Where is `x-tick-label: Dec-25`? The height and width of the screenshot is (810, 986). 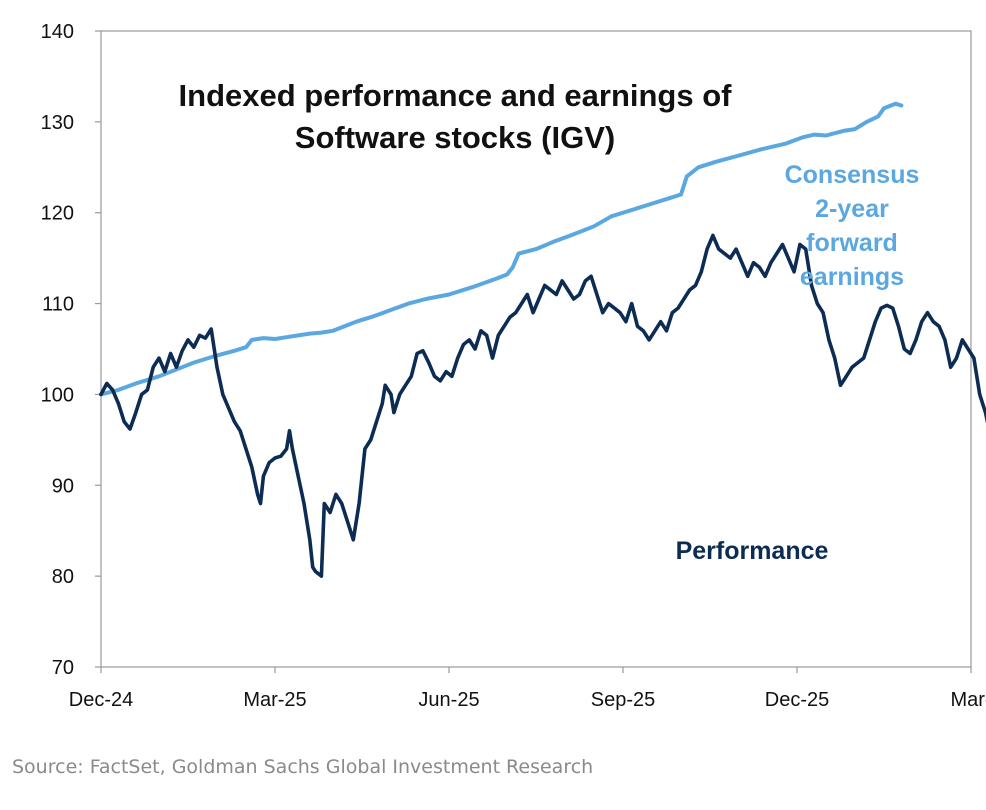 x-tick-label: Dec-25 is located at coordinates (797, 700).